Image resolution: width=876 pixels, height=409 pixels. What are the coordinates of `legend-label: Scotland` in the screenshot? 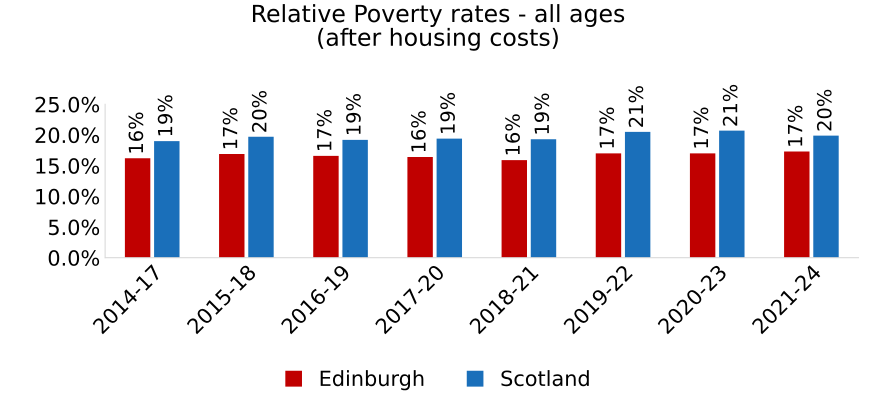 It's located at (545, 378).